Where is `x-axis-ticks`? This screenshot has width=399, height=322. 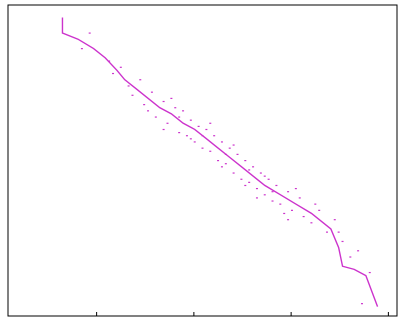
x-axis-ticks is located at coordinates (242, 314).